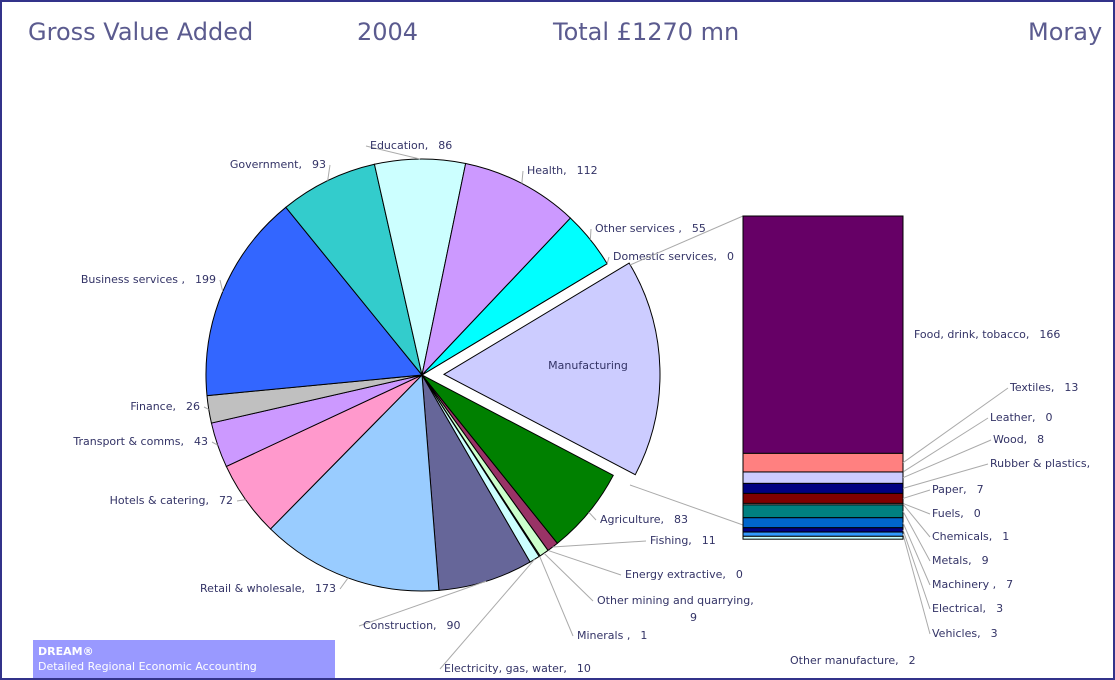 The width and height of the screenshot is (1115, 680). I want to click on bar-label-name: Food, drink, tobacco,, so click(971, 334).